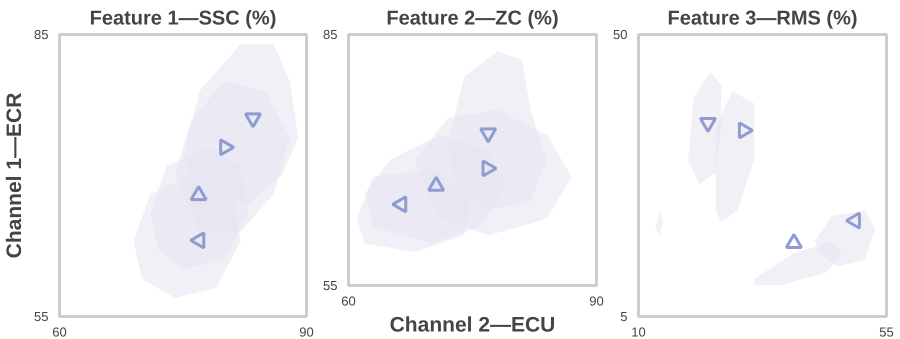  I want to click on x-tick-label: 10, so click(638, 331).